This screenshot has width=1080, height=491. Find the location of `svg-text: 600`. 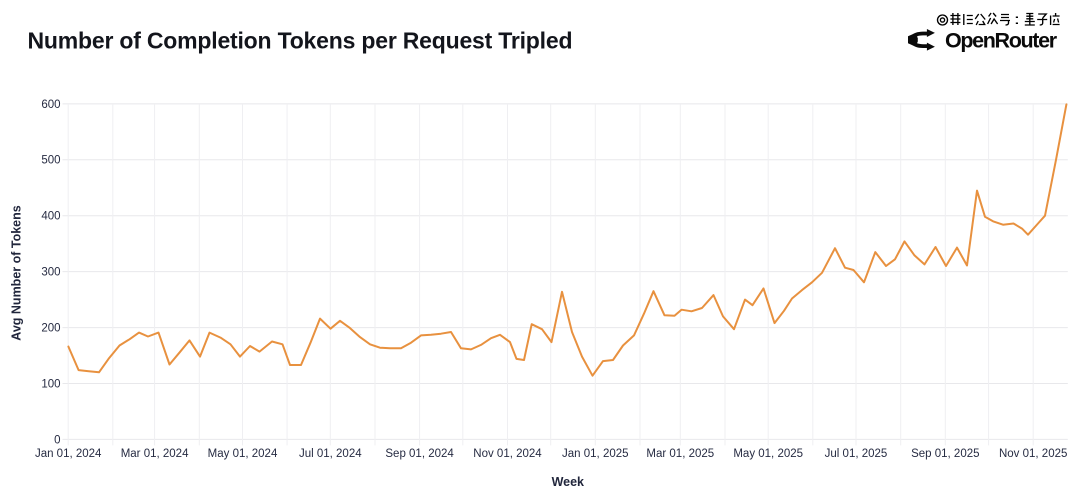

svg-text: 600 is located at coordinates (50, 105).